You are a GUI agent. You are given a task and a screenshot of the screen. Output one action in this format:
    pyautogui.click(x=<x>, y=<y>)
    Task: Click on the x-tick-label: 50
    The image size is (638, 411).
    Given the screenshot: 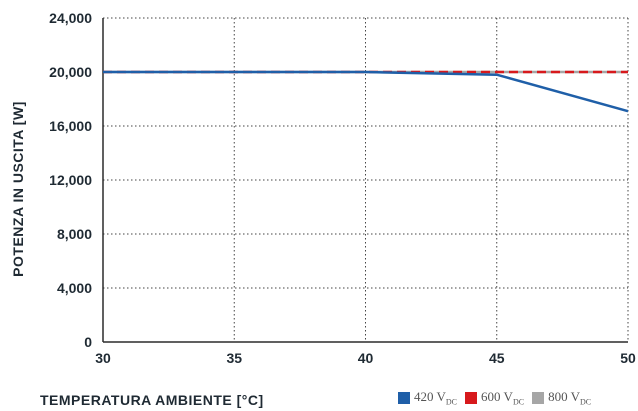 What is the action you would take?
    pyautogui.click(x=628, y=358)
    